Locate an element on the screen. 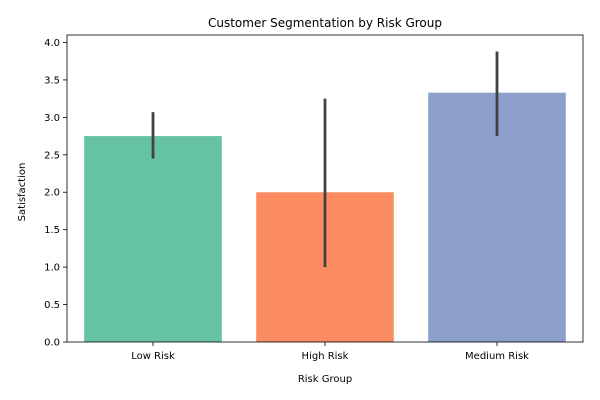 The height and width of the screenshot is (400, 600). y-tick-label: 4.0 is located at coordinates (52, 43).